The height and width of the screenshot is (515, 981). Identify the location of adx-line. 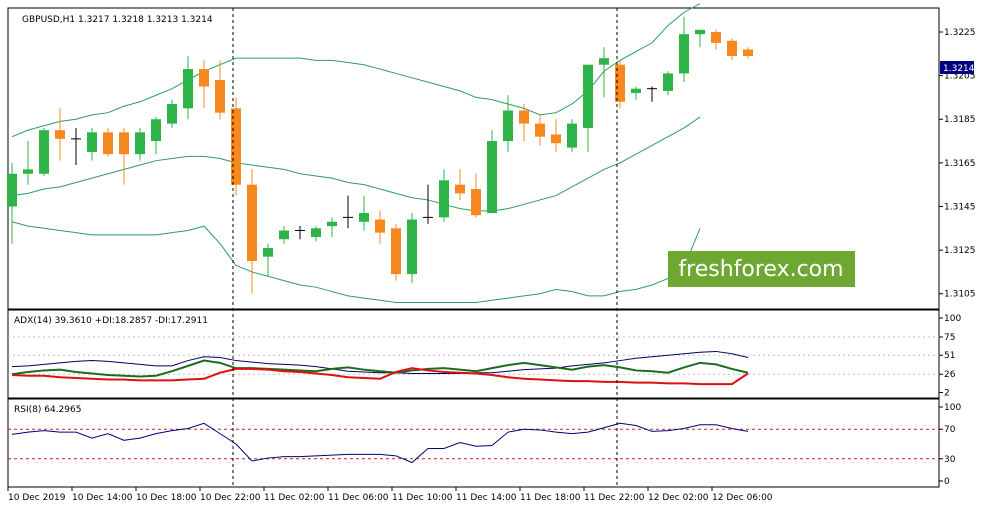
(380, 362).